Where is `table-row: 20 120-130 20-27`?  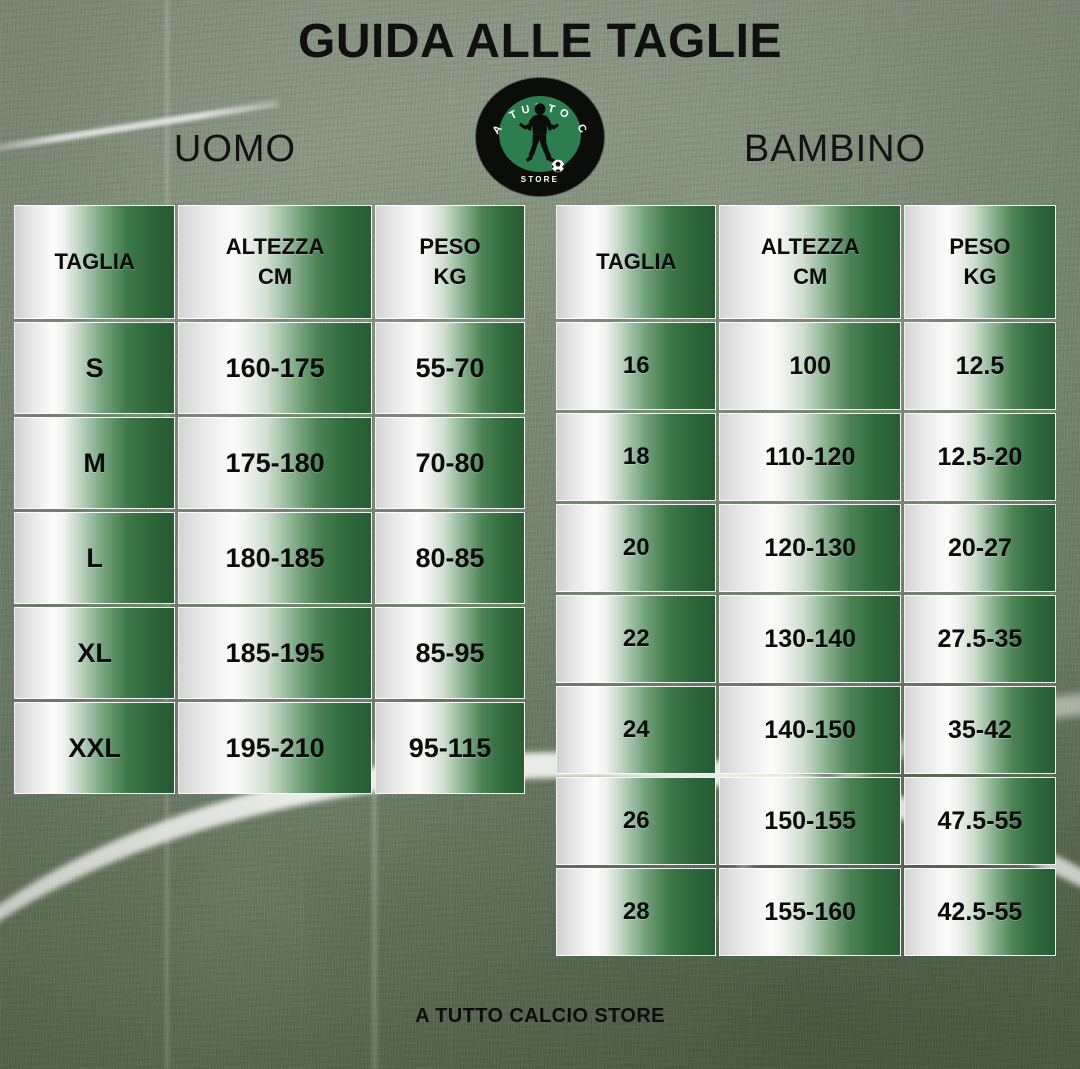 table-row: 20 120-130 20-27 is located at coordinates (806, 548).